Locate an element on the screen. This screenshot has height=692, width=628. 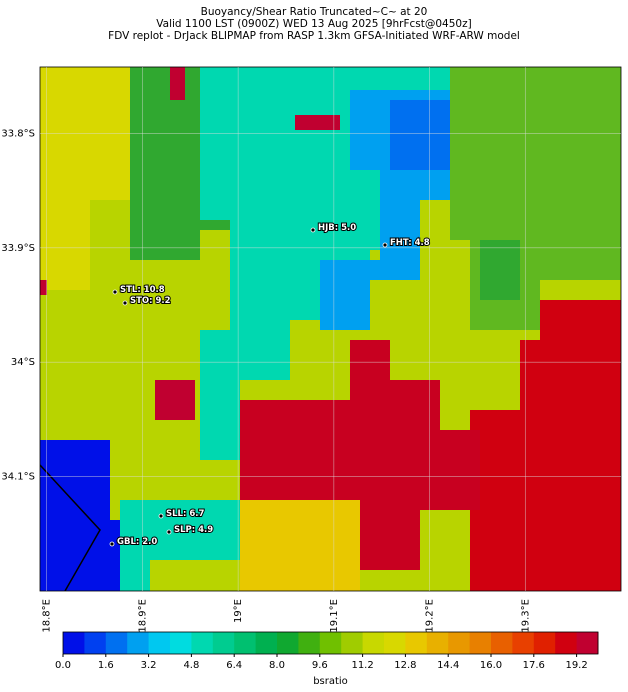
lat-tick-label: 33.8°S is located at coordinates (18, 133).